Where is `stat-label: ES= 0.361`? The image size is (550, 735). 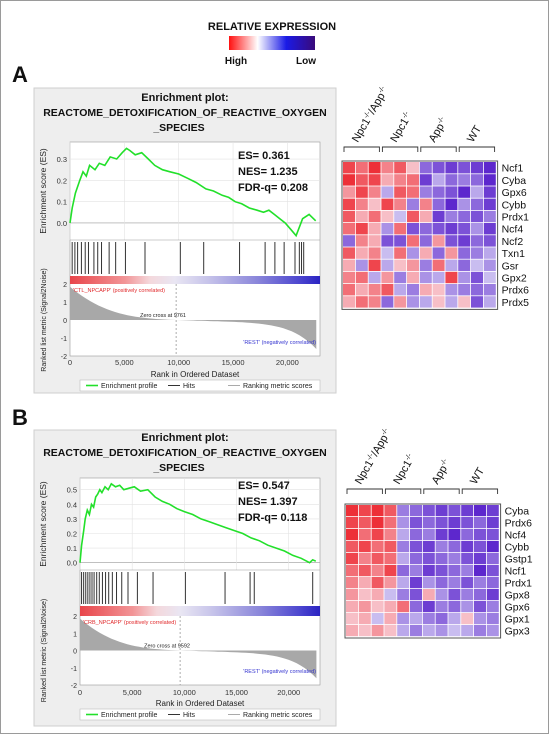 stat-label: ES= 0.361 is located at coordinates (264, 156).